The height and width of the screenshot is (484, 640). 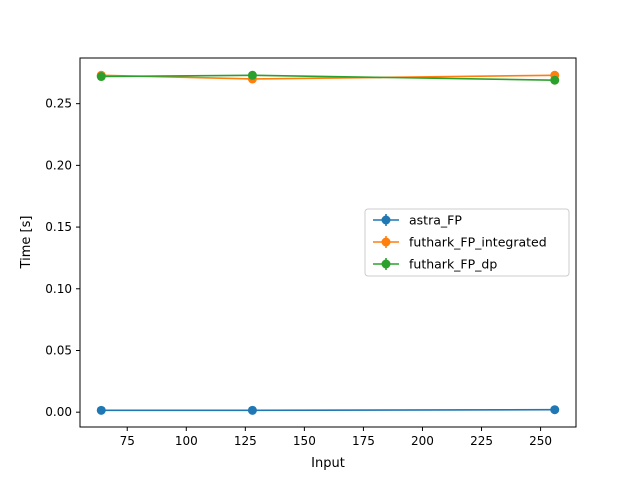 What do you see at coordinates (127, 441) in the screenshot?
I see `x-tick-label: 75` at bounding box center [127, 441].